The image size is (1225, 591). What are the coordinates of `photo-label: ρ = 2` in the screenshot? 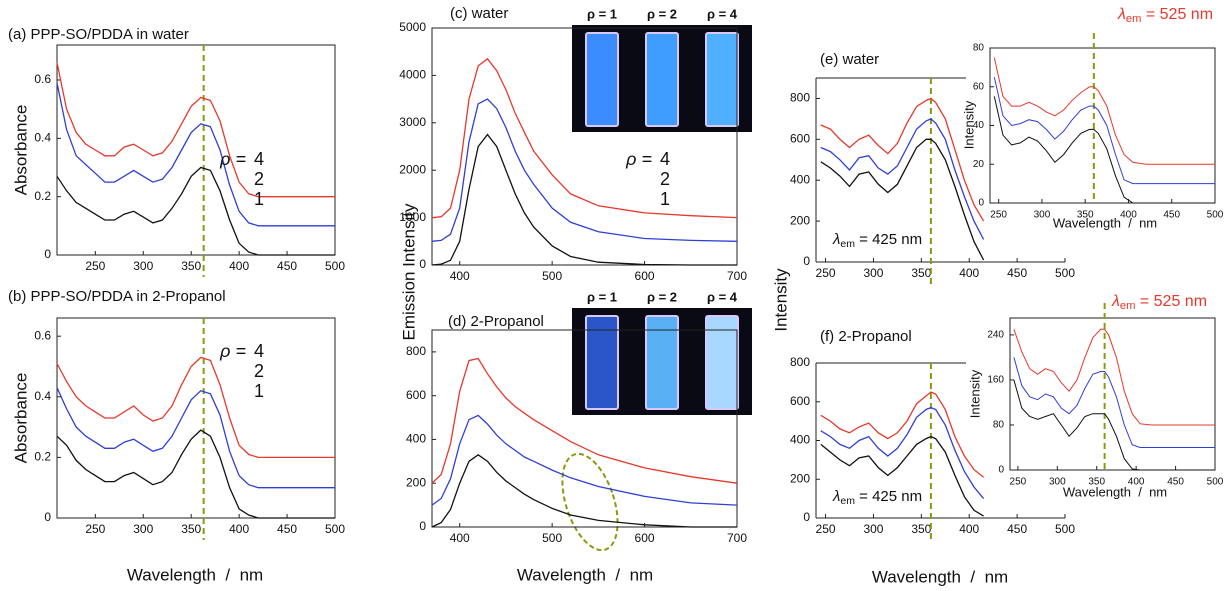 It's located at (662, 296).